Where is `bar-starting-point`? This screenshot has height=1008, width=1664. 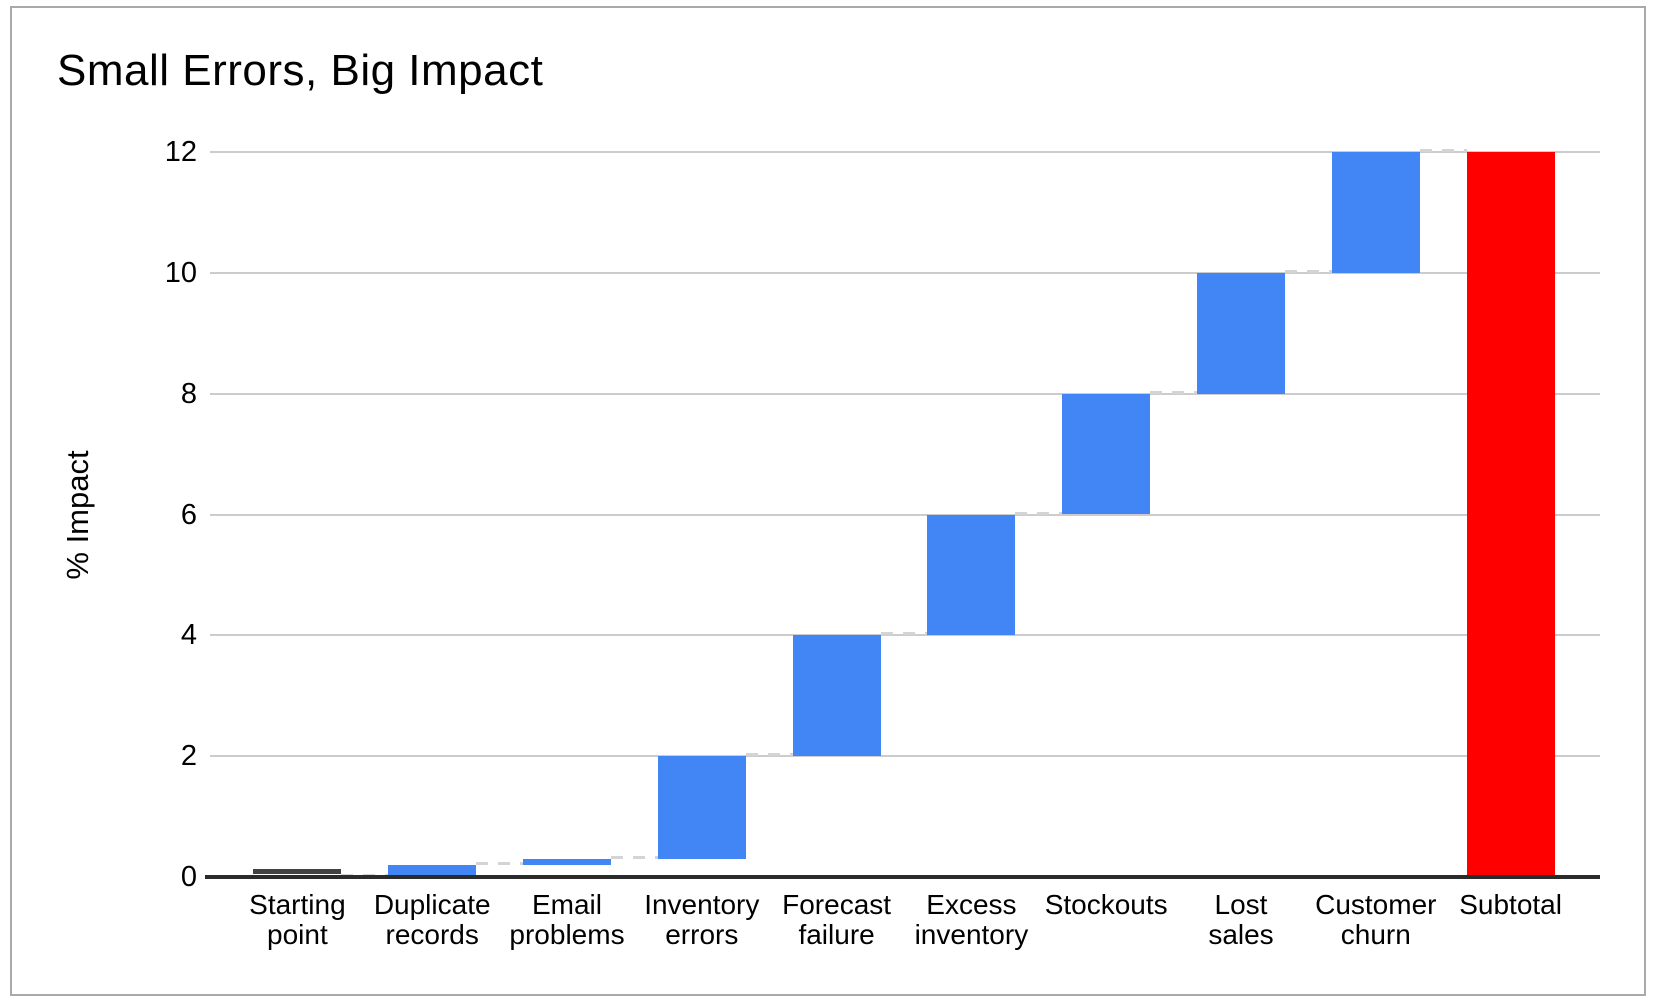 bar-starting-point is located at coordinates (297, 871).